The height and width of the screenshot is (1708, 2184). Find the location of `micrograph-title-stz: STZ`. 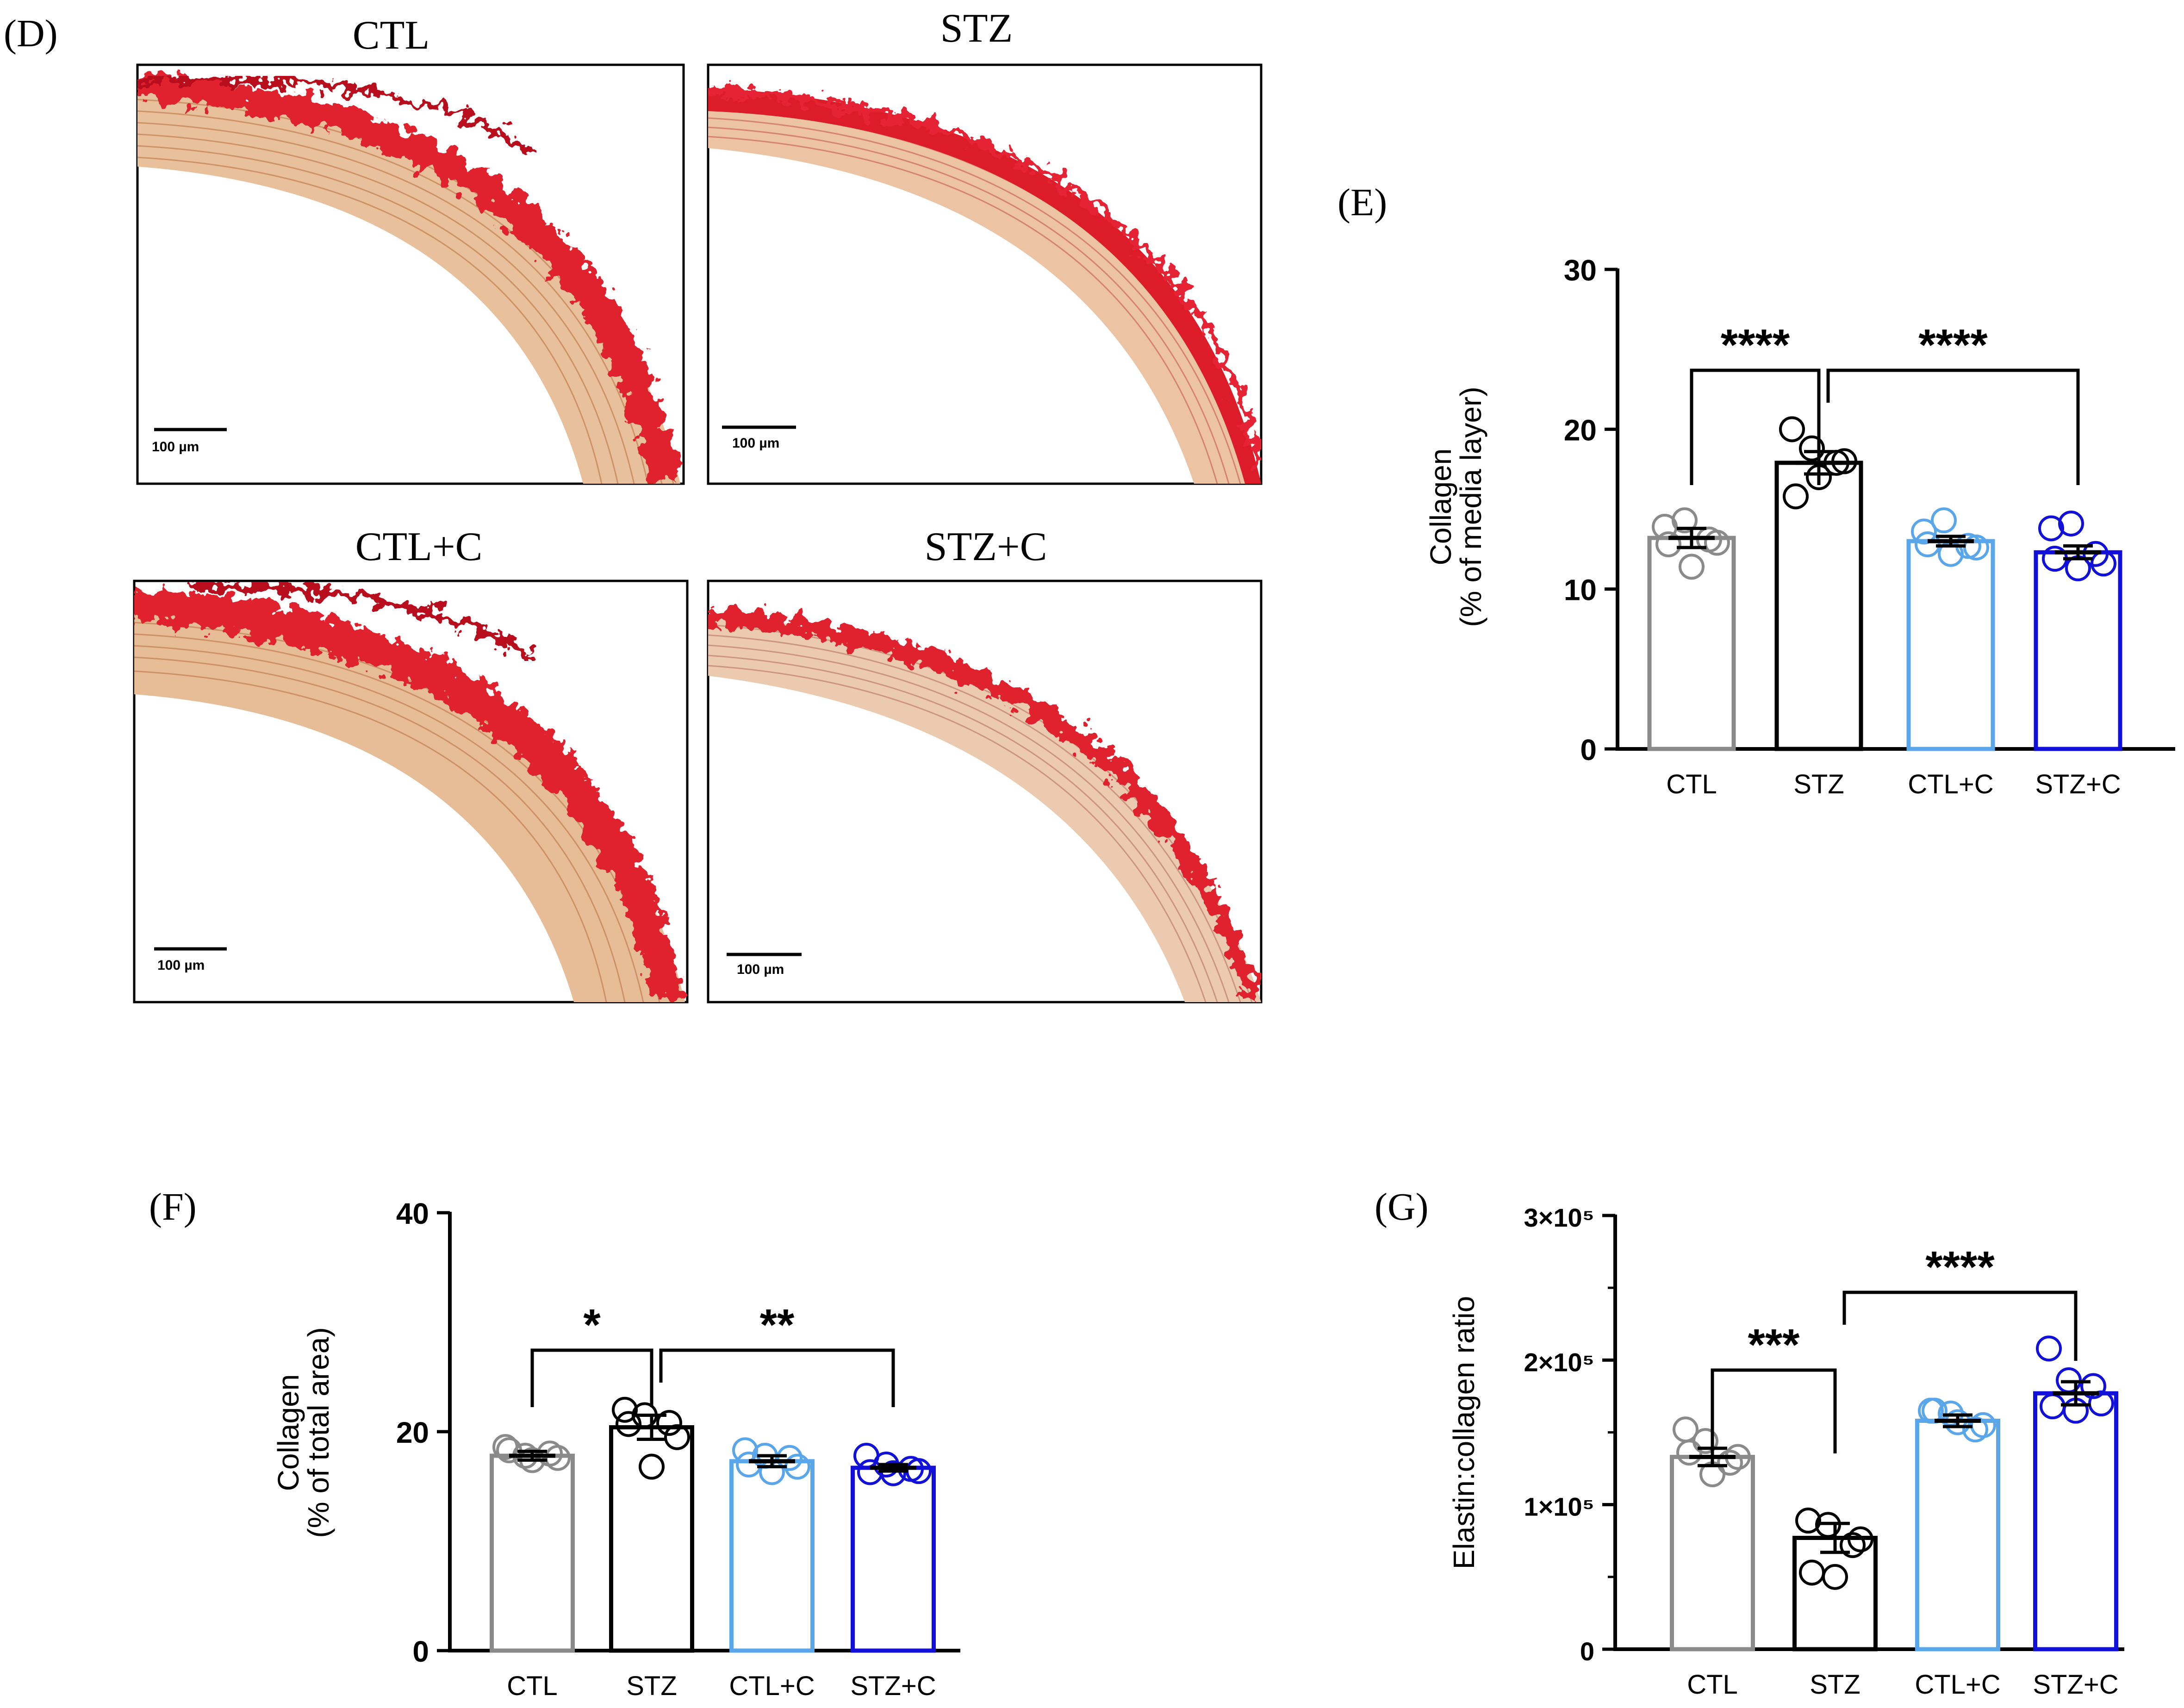

micrograph-title-stz: STZ is located at coordinates (976, 28).